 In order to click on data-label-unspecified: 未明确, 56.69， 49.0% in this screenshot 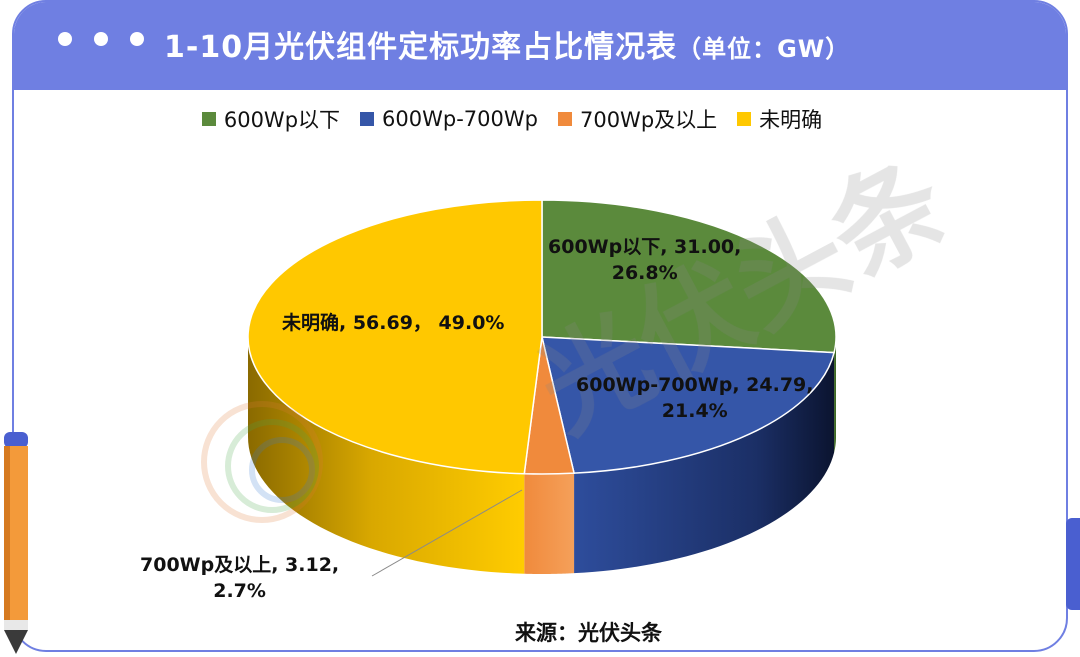, I will do `click(393, 323)`.